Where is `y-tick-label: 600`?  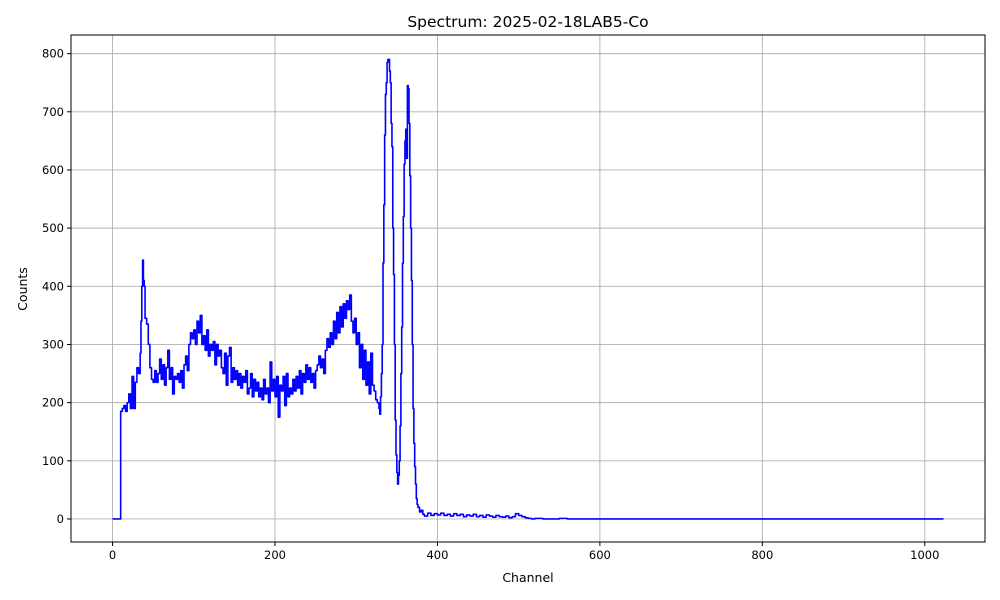 y-tick-label: 600 is located at coordinates (53, 170).